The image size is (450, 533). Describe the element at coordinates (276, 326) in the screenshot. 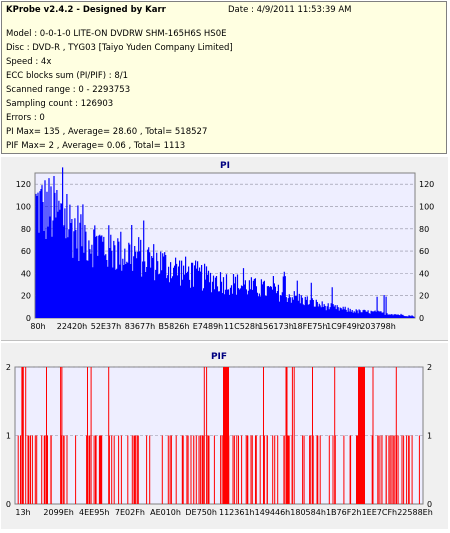

I see `pi-xtick: 156173h` at that location.